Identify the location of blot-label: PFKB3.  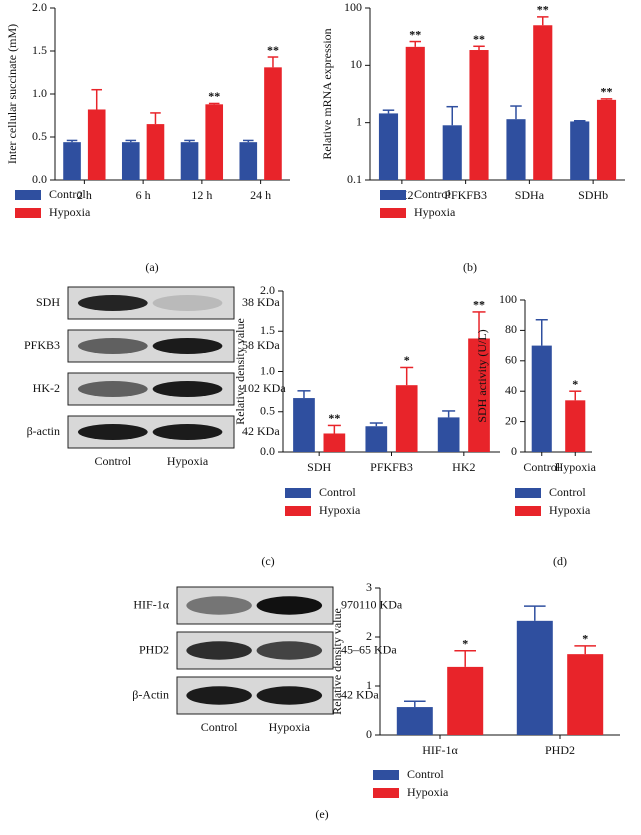
(42, 345).